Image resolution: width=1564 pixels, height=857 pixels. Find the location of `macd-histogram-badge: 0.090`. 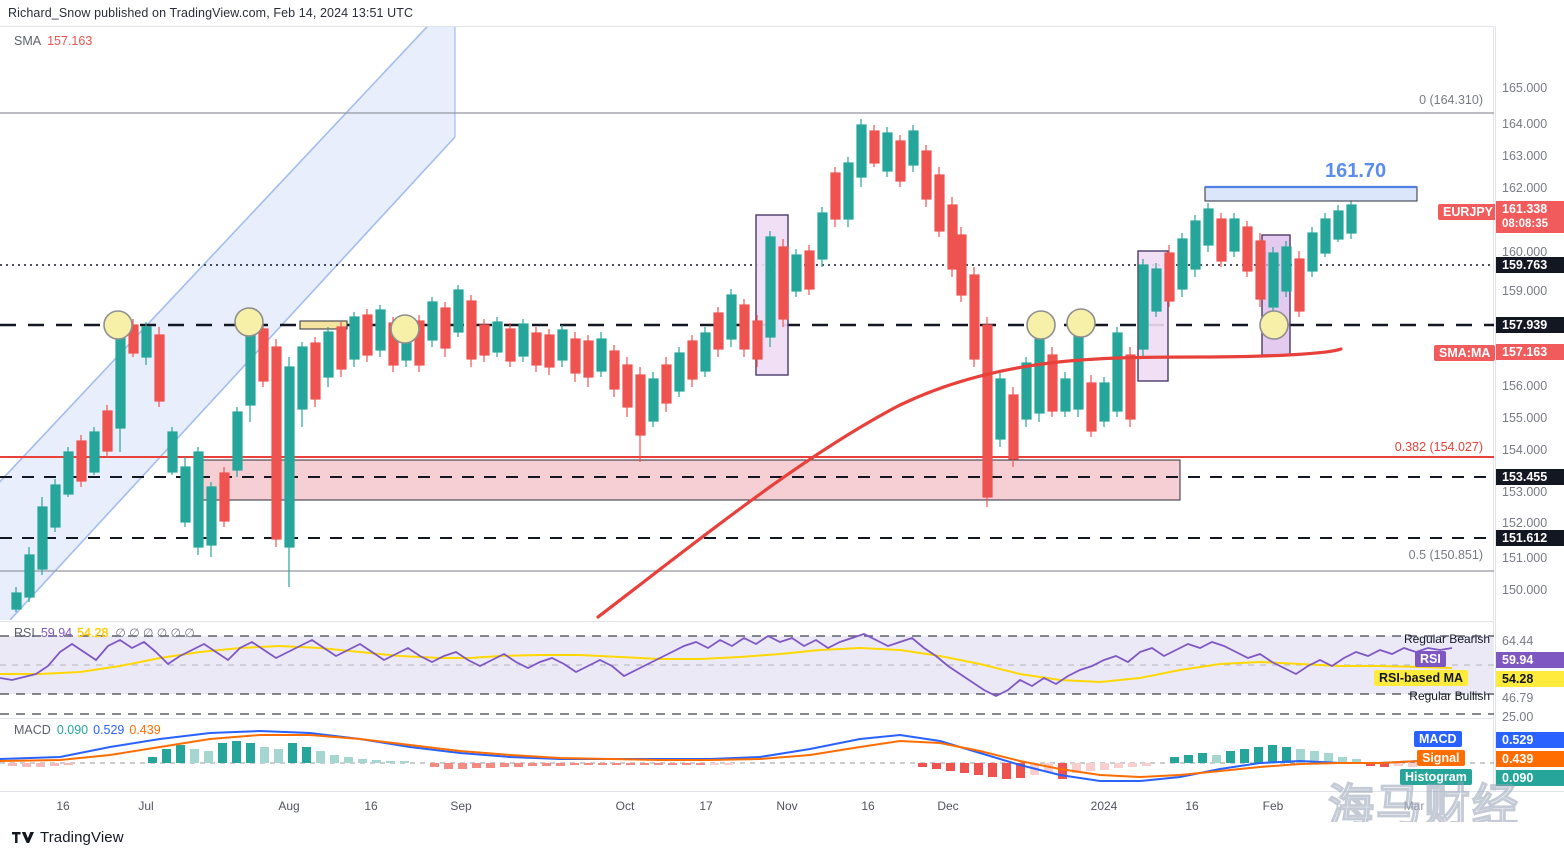

macd-histogram-badge: 0.090 is located at coordinates (1530, 778).